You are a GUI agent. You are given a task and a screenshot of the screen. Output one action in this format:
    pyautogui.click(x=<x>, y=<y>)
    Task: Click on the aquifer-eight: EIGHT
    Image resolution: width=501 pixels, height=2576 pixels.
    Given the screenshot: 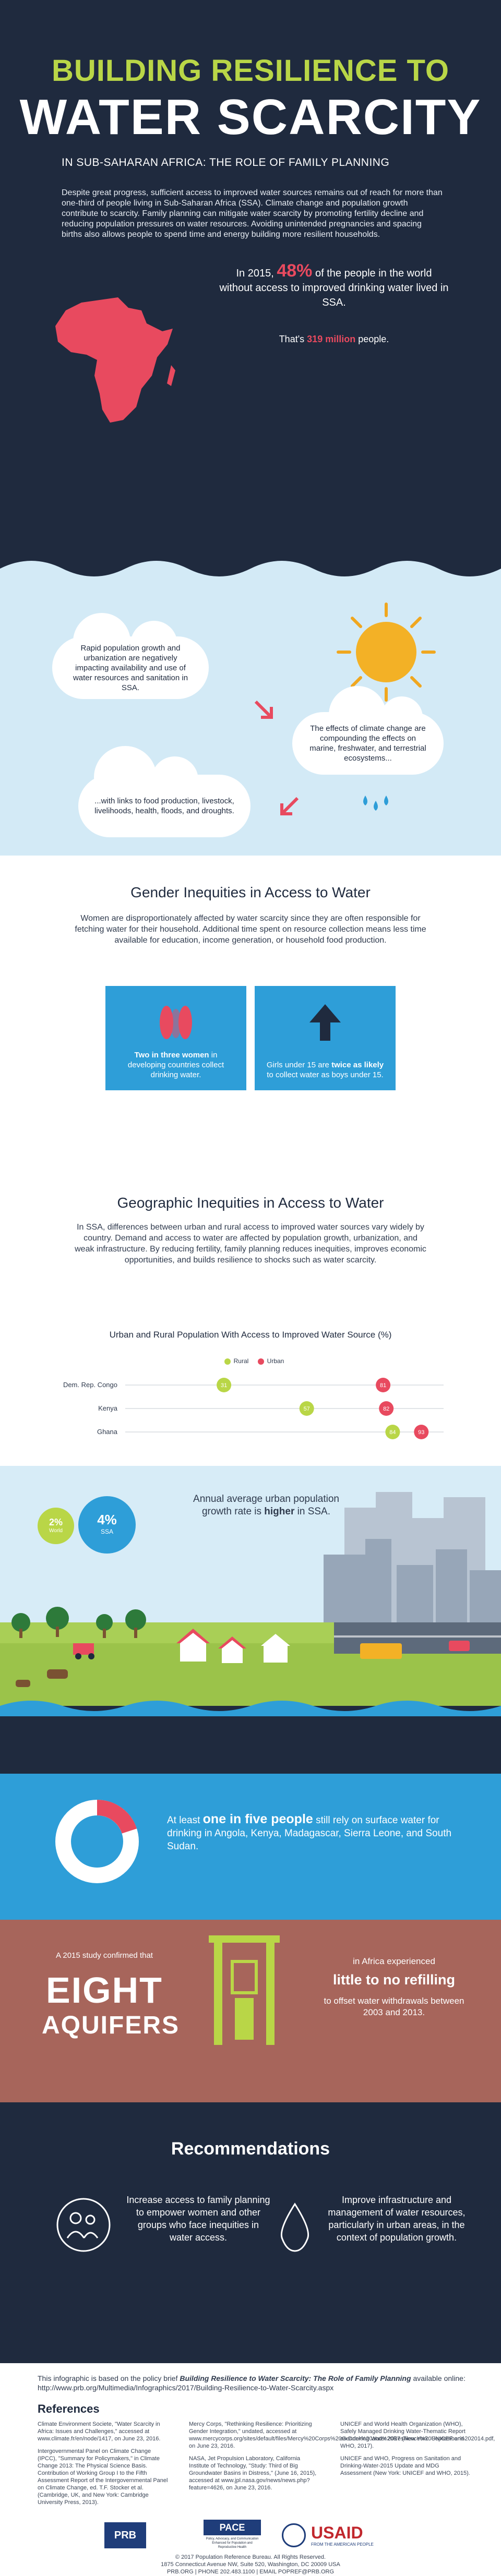 What is the action you would take?
    pyautogui.click(x=104, y=1990)
    